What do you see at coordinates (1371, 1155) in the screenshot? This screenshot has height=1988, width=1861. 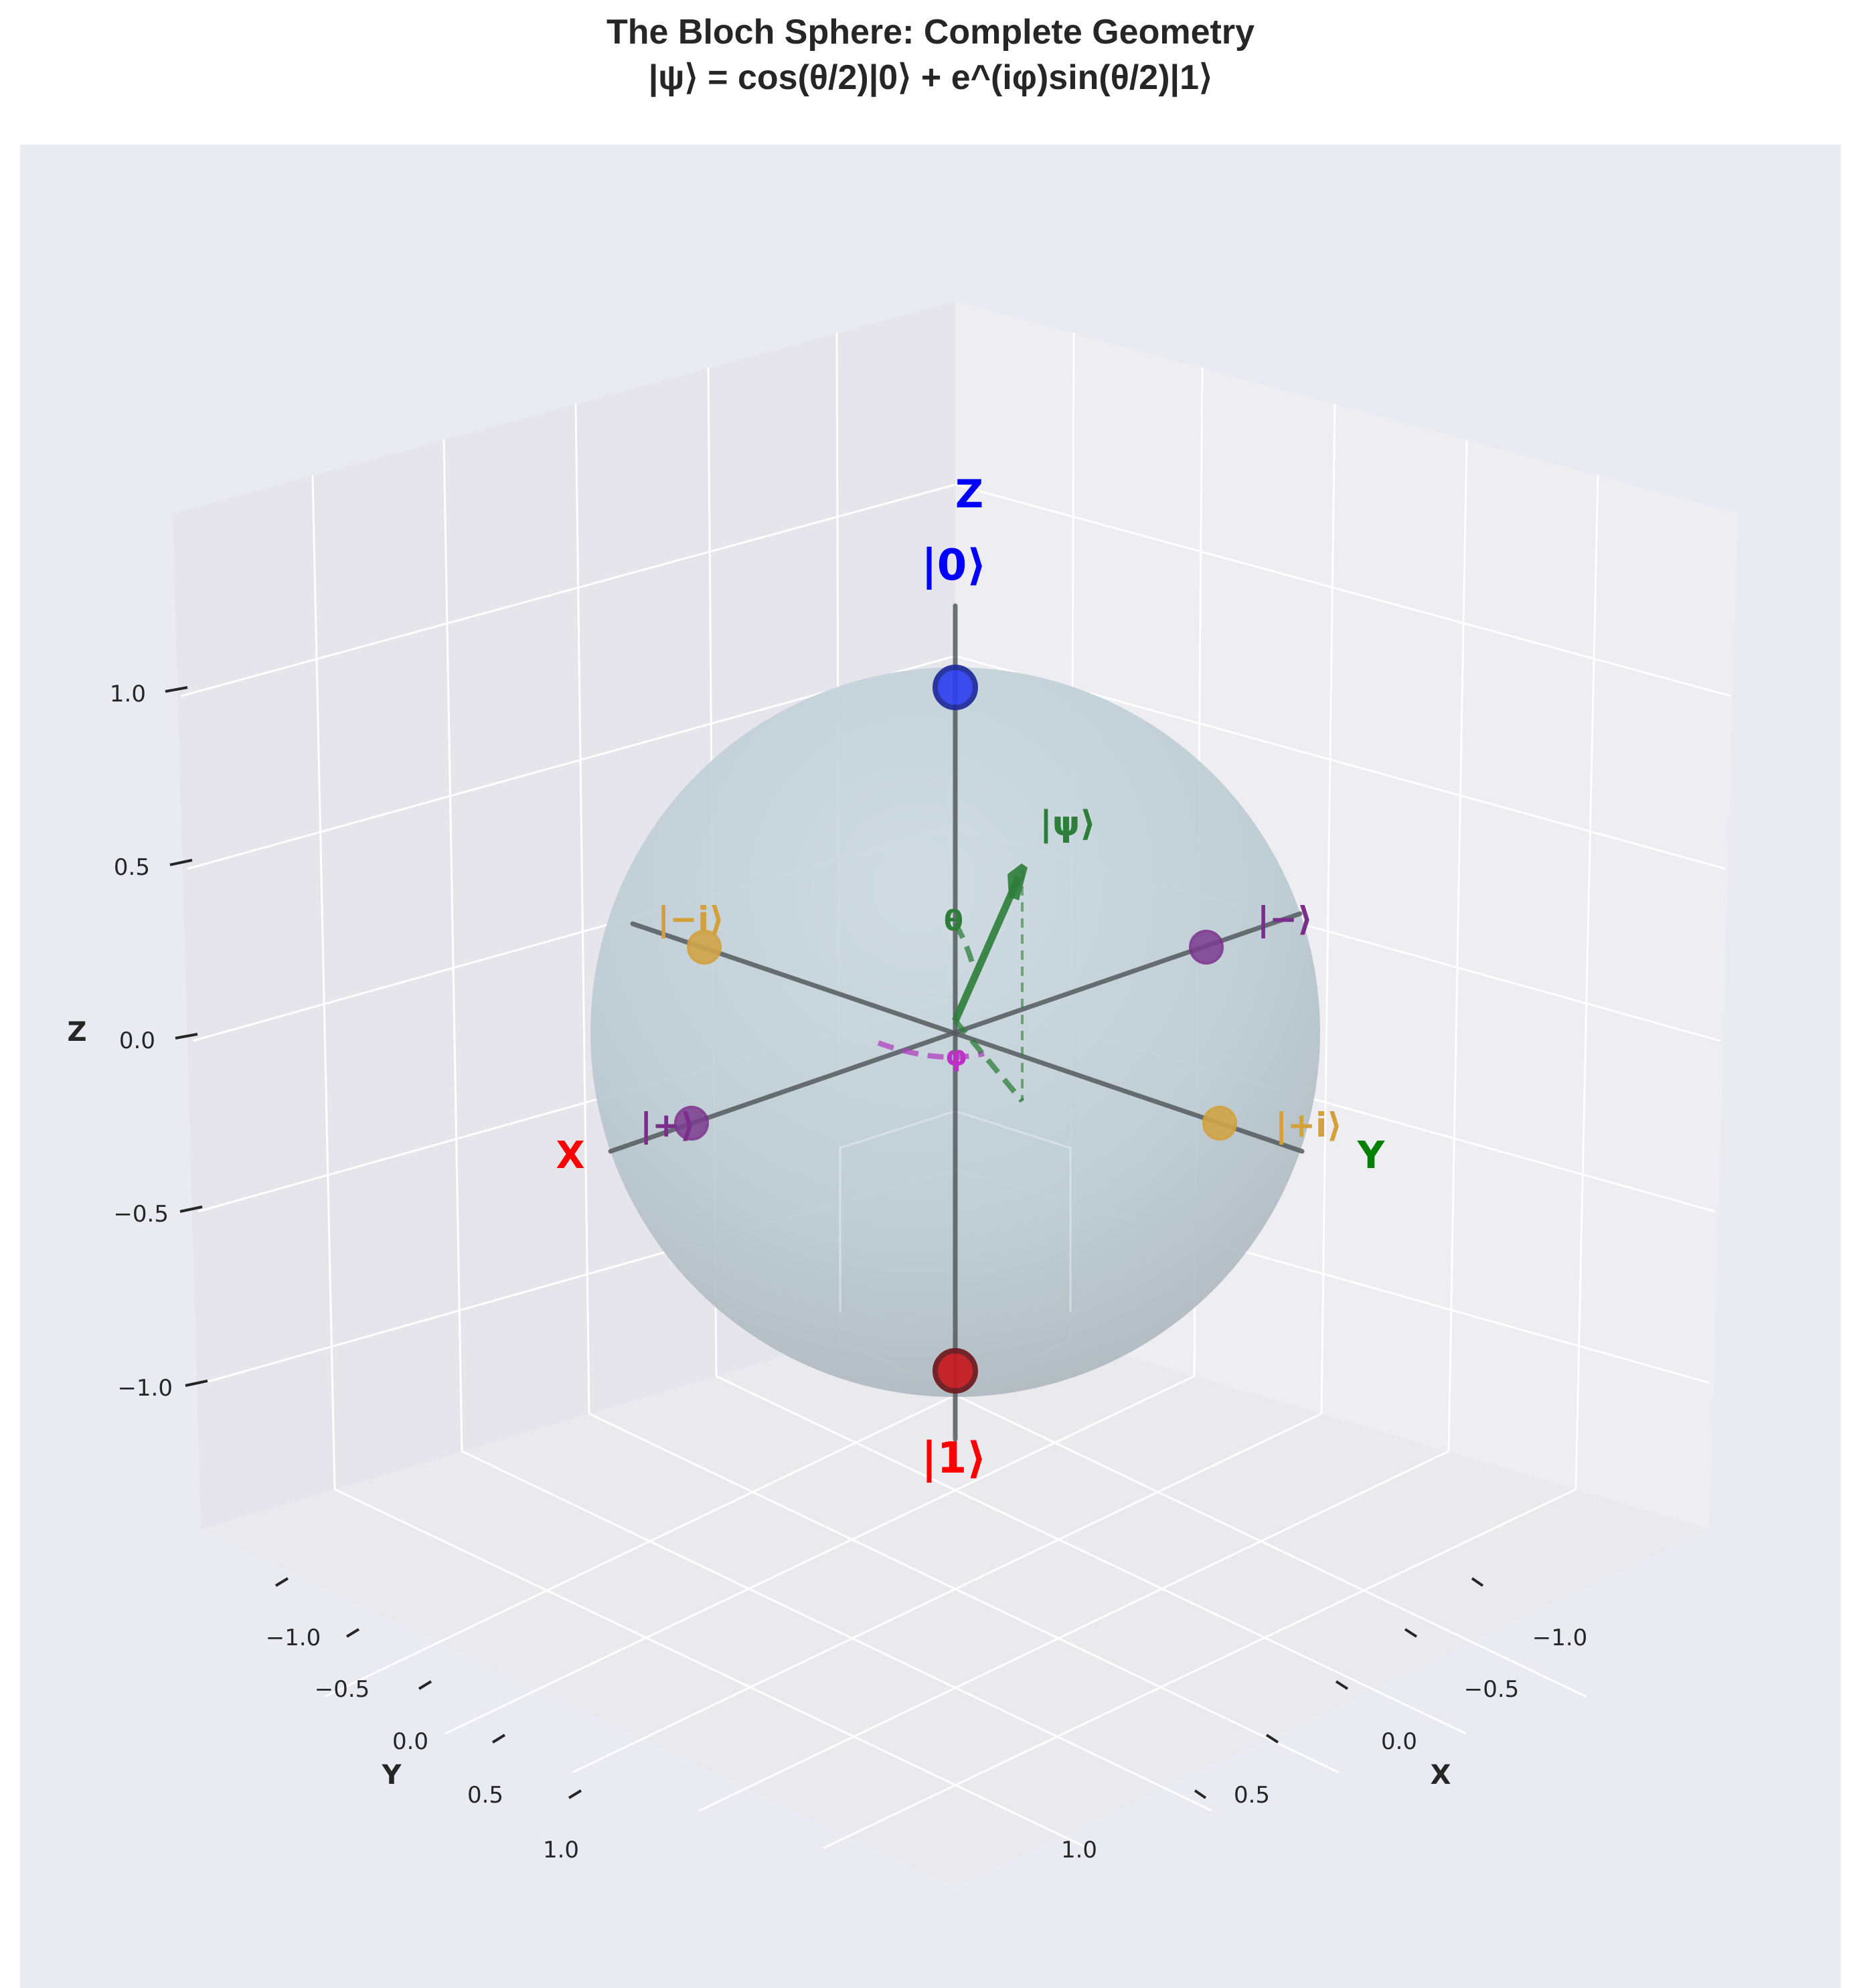 I see `y-axis-annotation: Y` at bounding box center [1371, 1155].